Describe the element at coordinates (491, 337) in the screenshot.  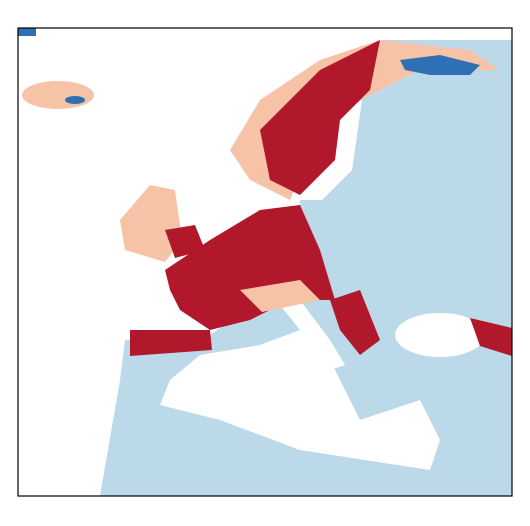
I see `turkey-north` at that location.